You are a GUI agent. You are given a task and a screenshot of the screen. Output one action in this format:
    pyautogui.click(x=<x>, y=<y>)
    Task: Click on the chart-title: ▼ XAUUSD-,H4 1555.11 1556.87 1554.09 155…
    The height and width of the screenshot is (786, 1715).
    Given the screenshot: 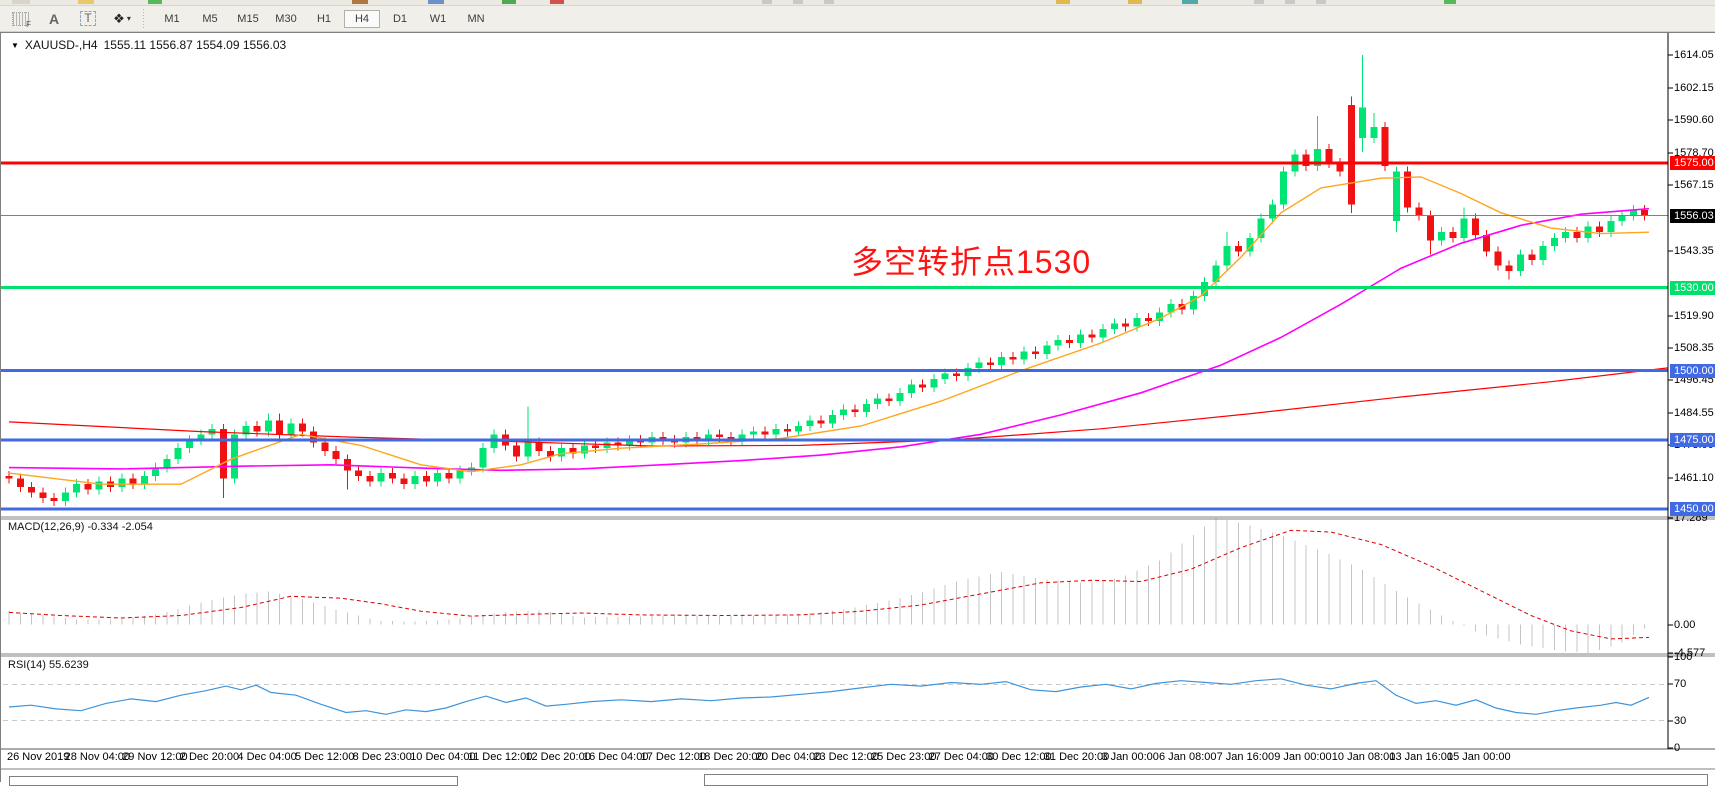 What is the action you would take?
    pyautogui.click(x=148, y=45)
    